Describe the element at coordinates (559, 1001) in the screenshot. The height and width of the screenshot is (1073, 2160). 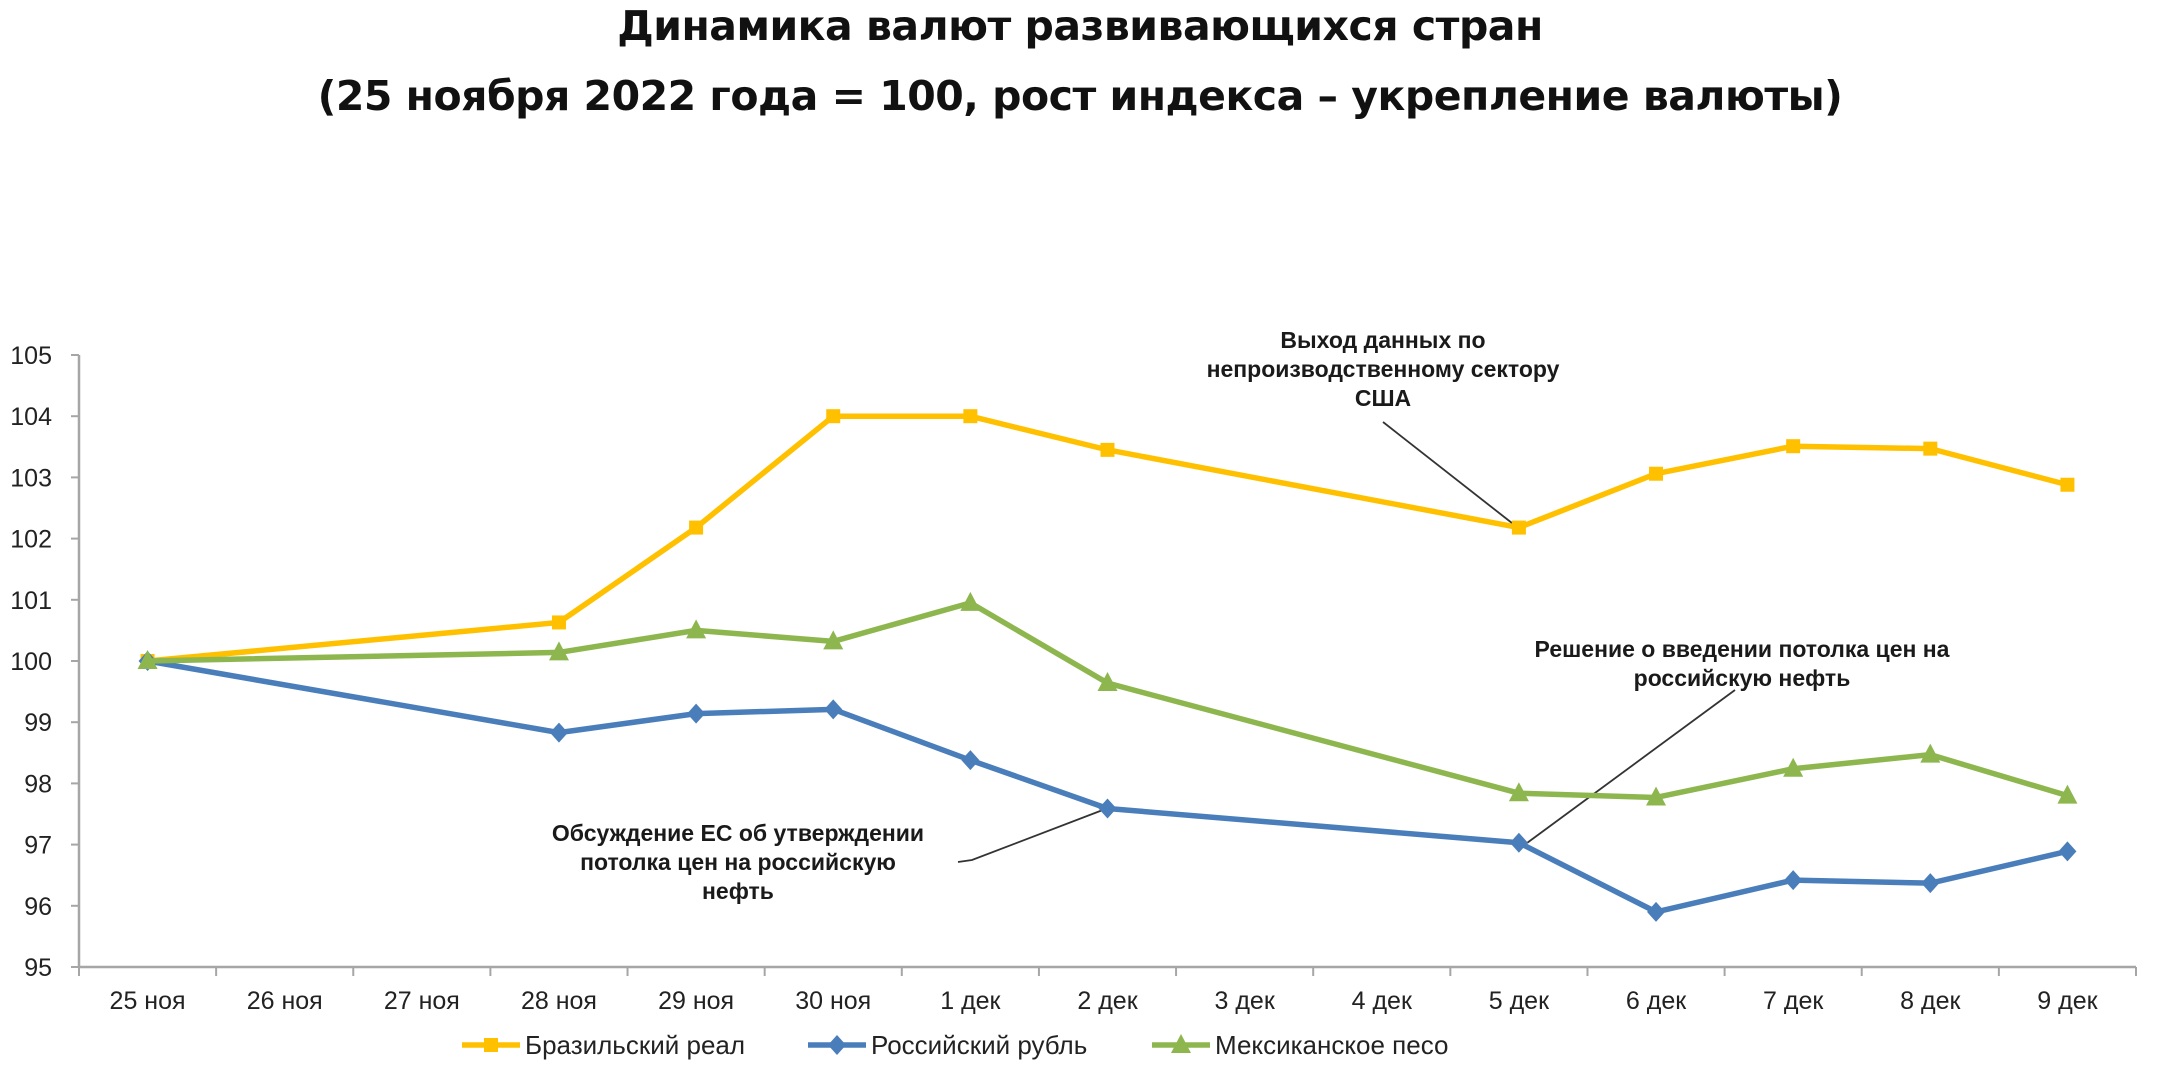
I see `x-tick-label: 28 ноя` at that location.